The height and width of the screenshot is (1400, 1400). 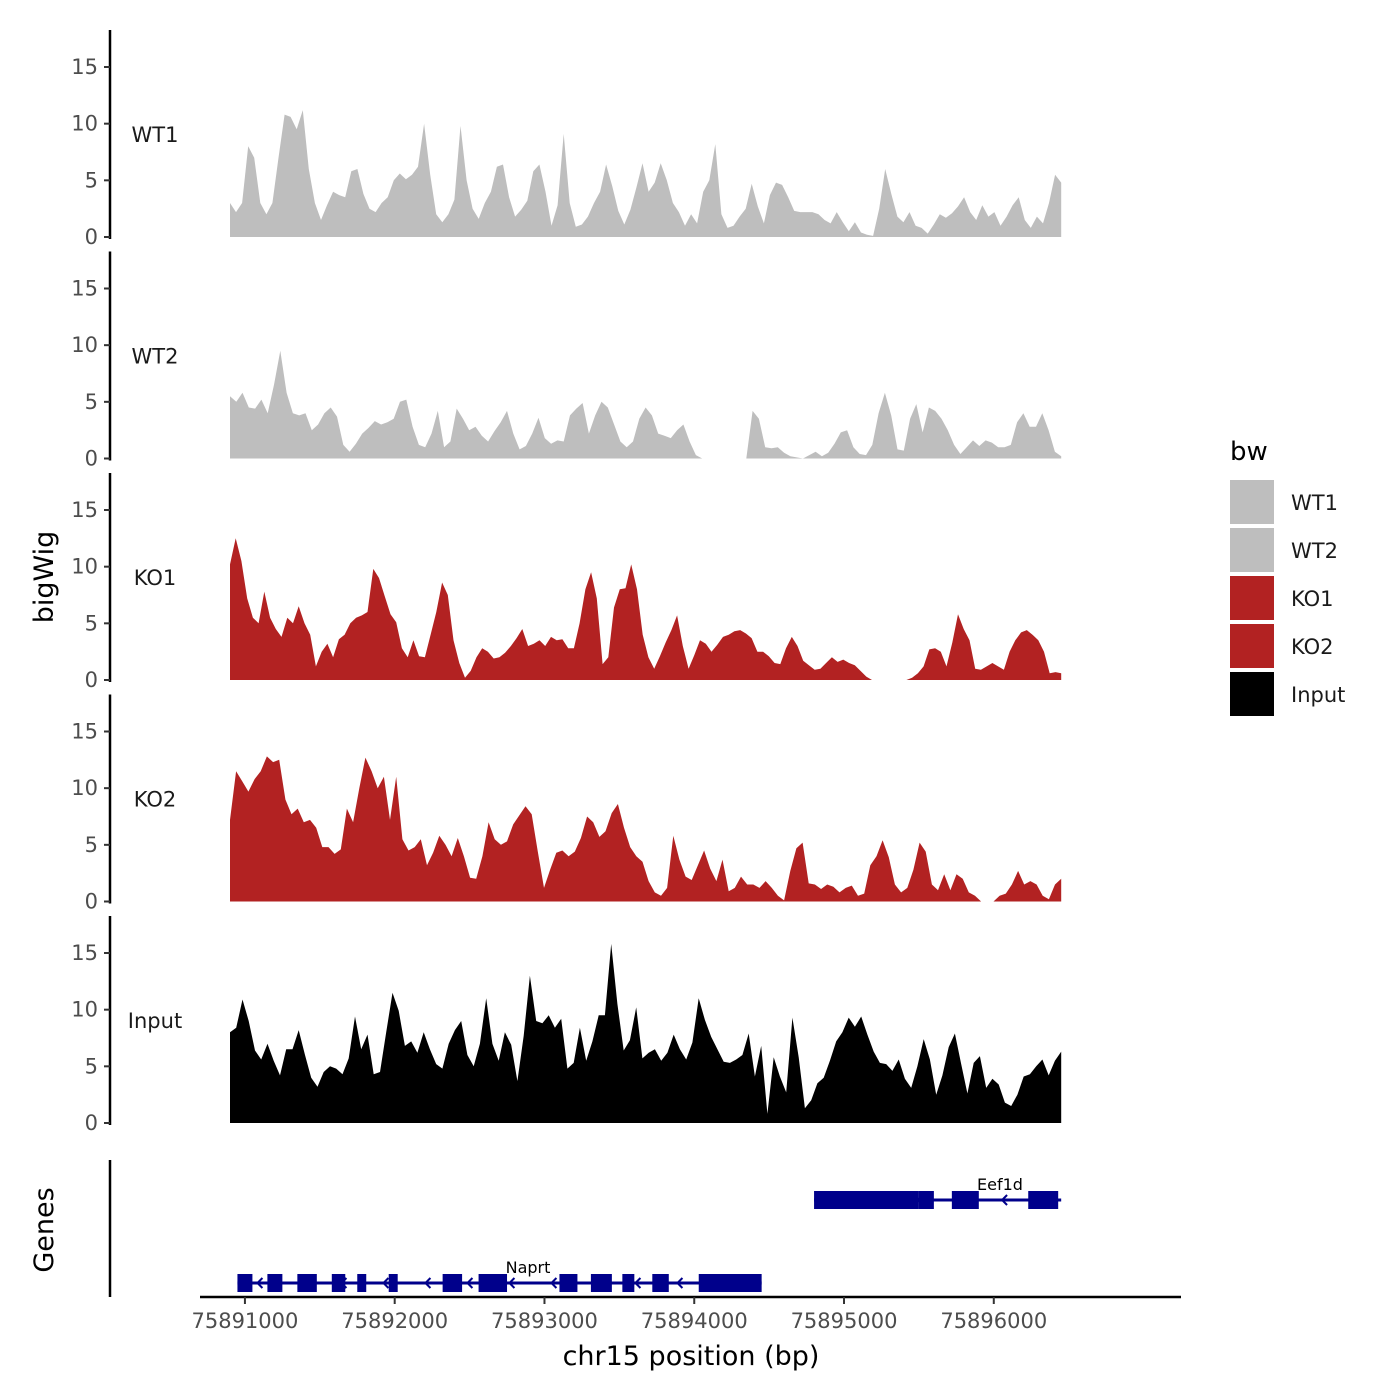 I want to click on y-axis-title: bigWig, so click(x=44, y=577).